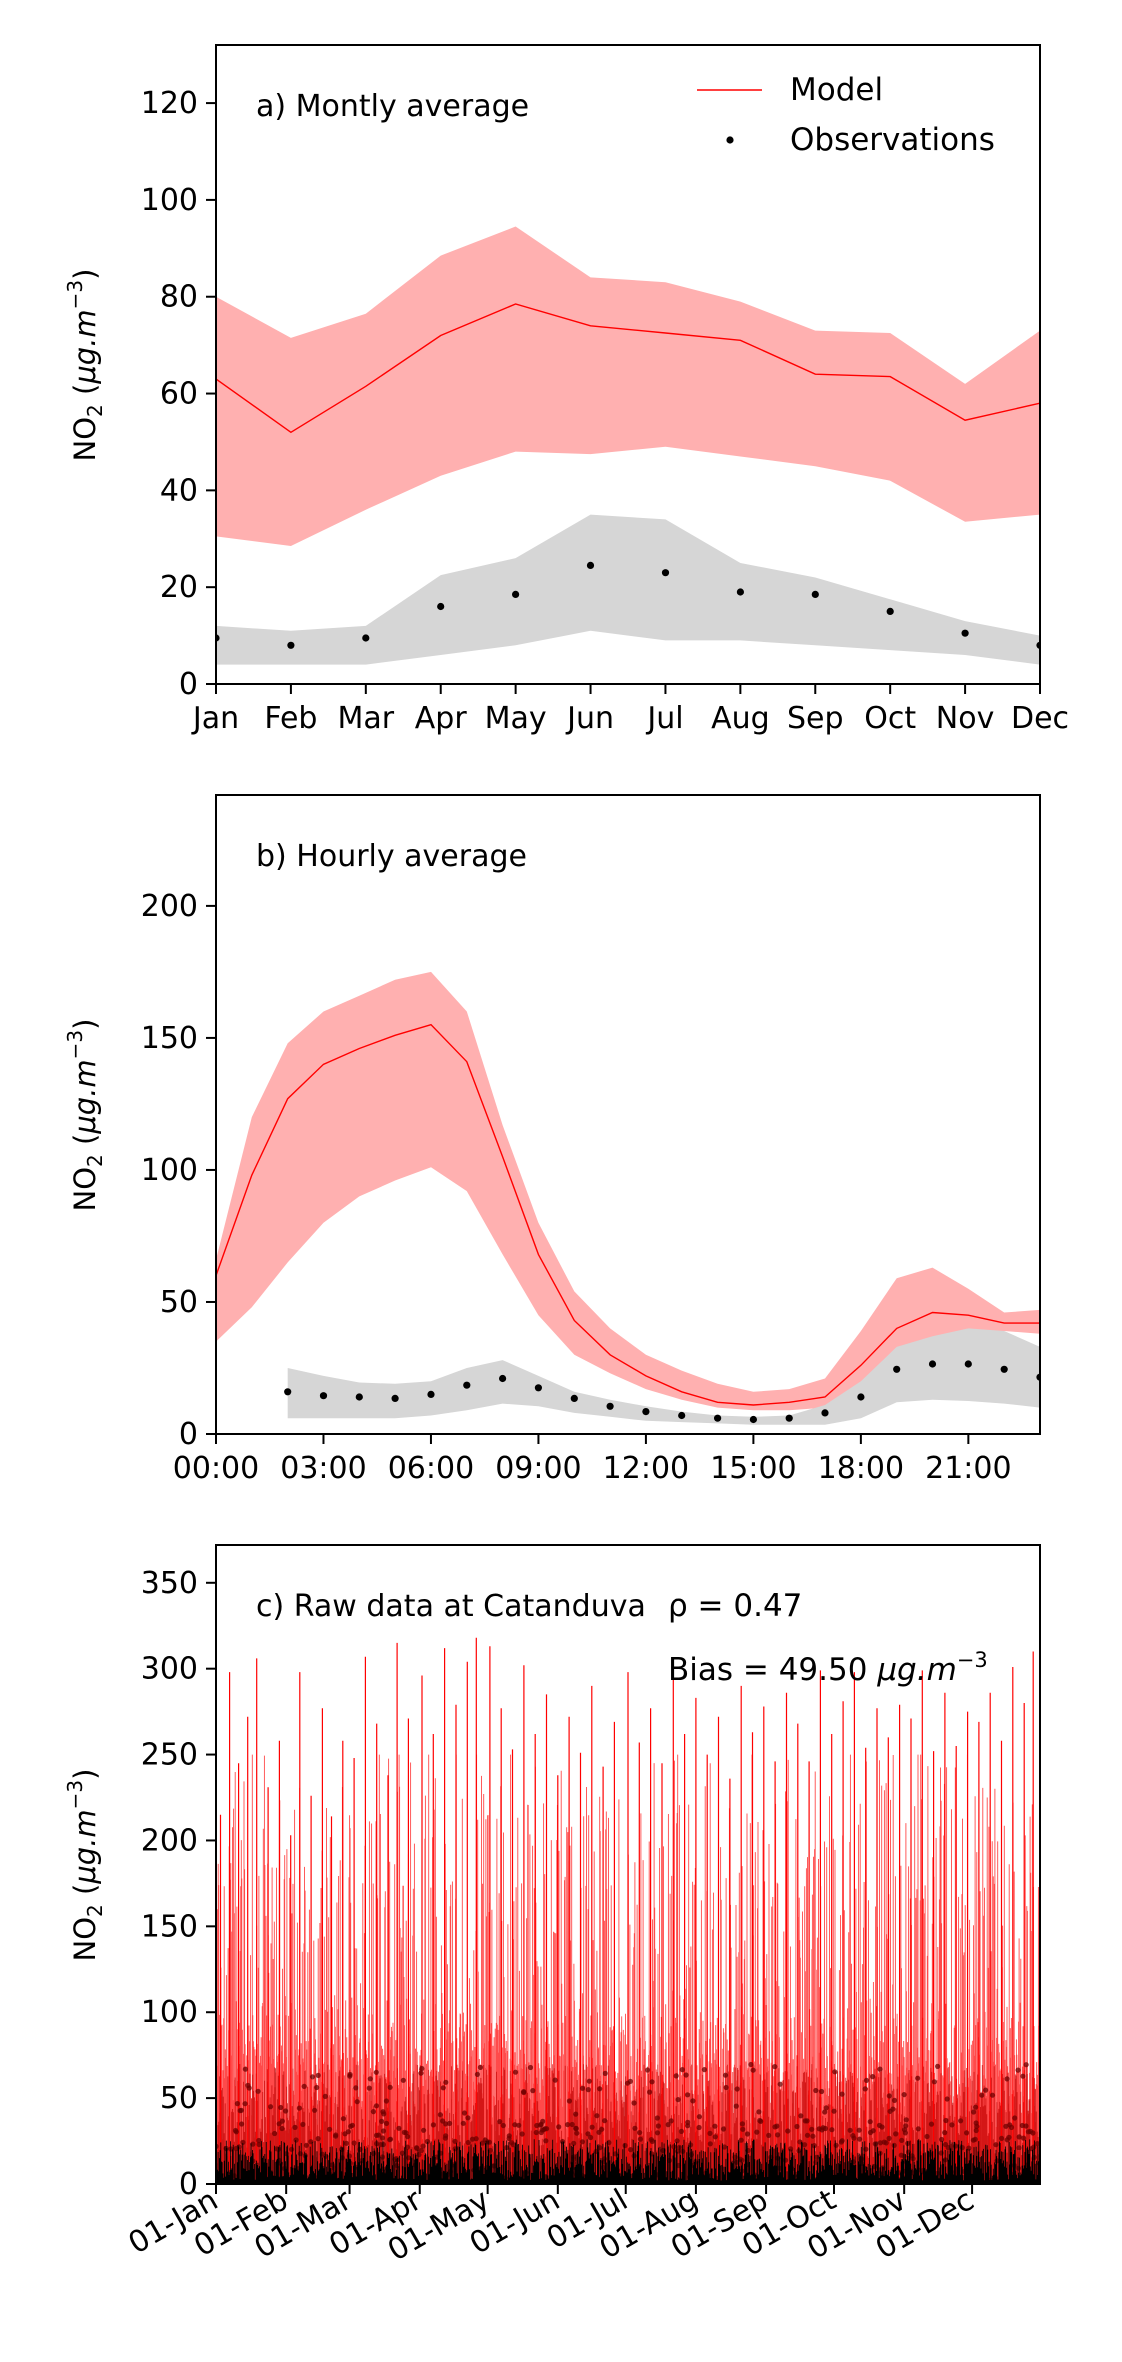  What do you see at coordinates (392, 106) in the screenshot?
I see `monthly-panel-title: a) Montly average` at bounding box center [392, 106].